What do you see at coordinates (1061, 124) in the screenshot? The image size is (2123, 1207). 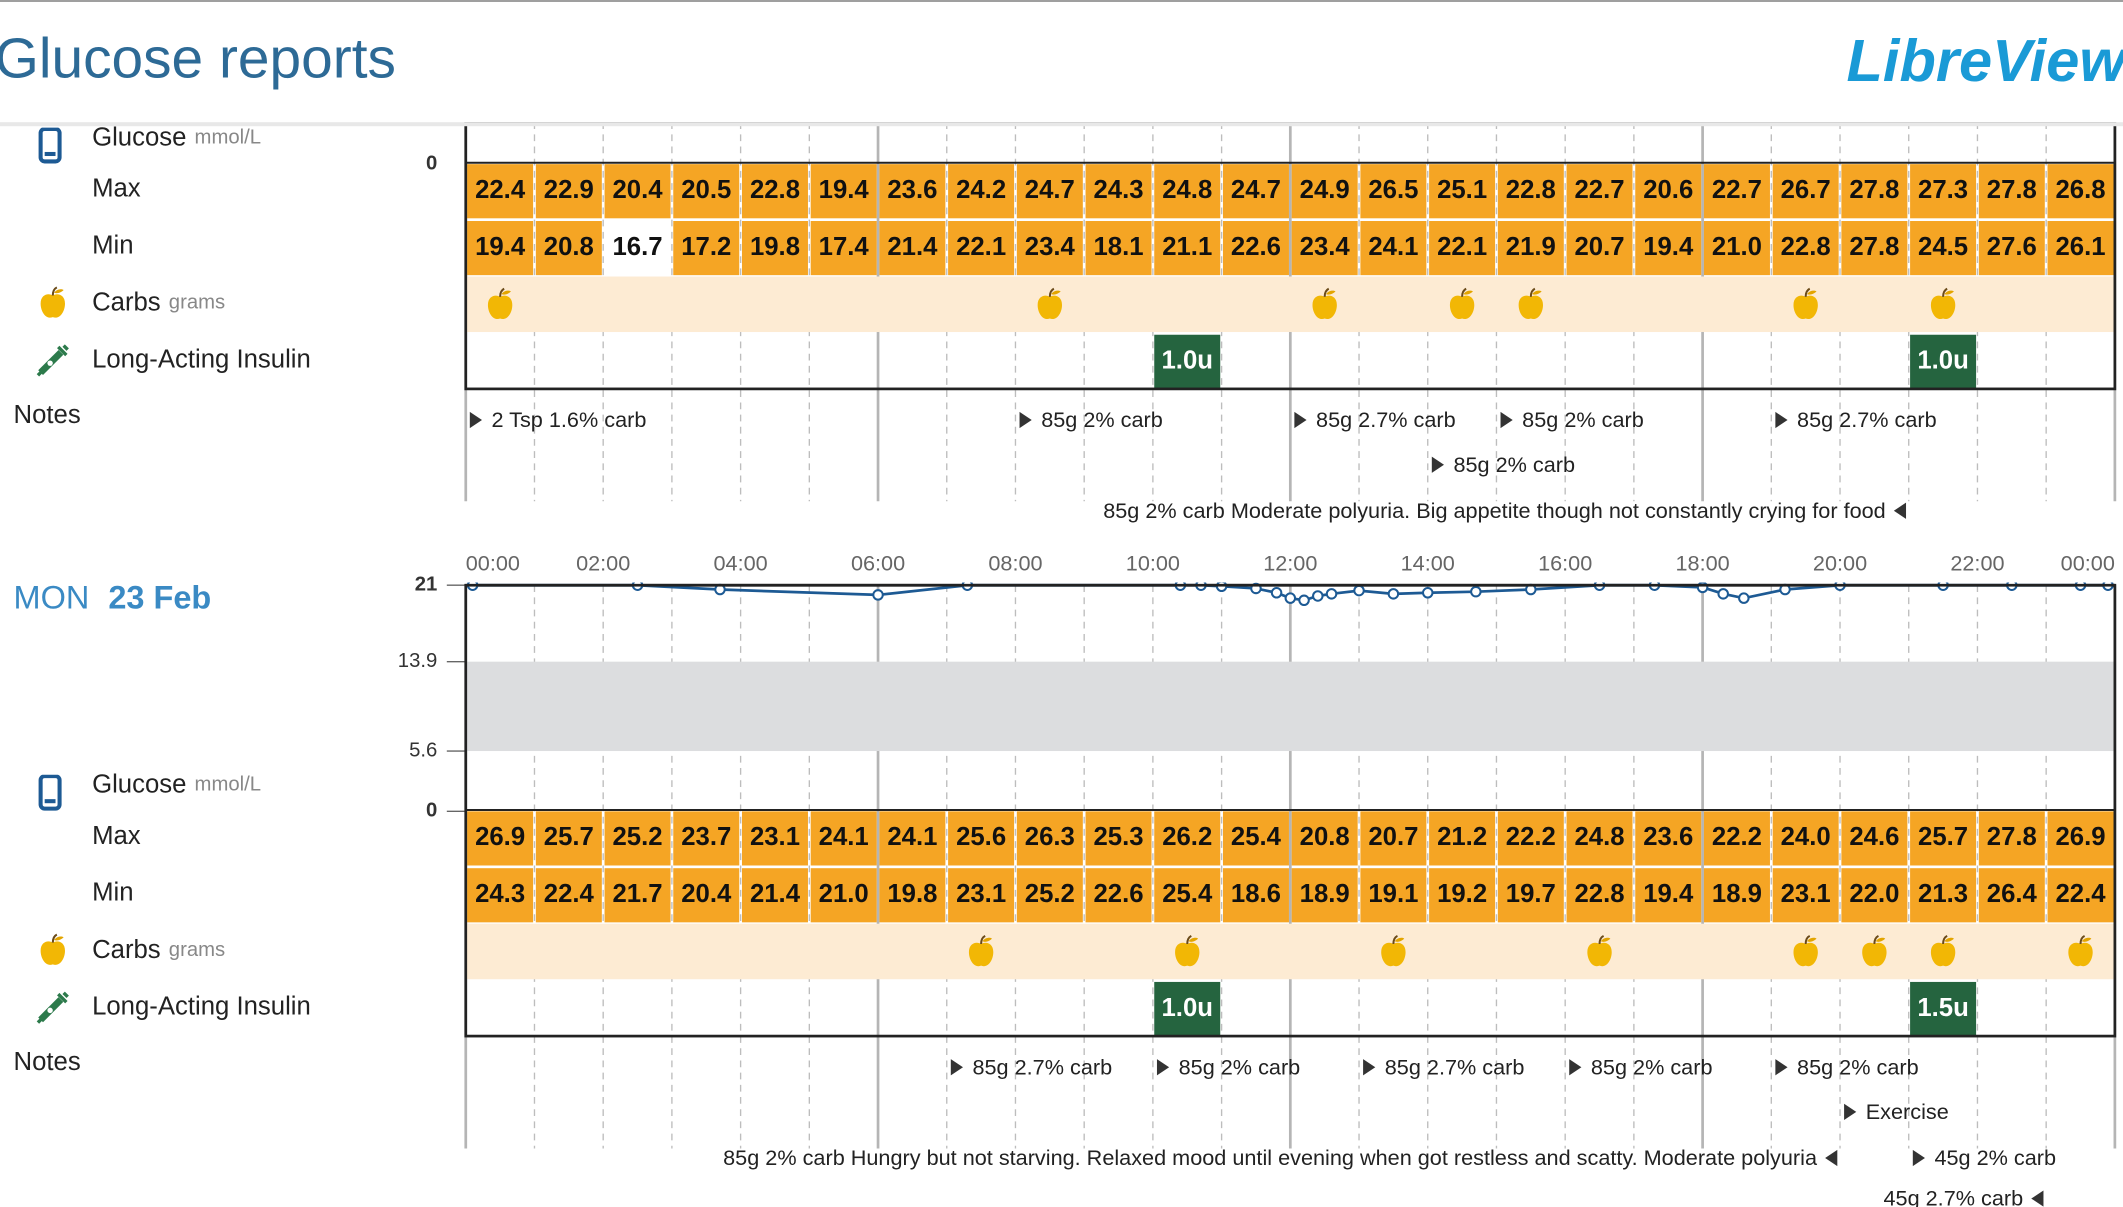 I see `header-shadow` at bounding box center [1061, 124].